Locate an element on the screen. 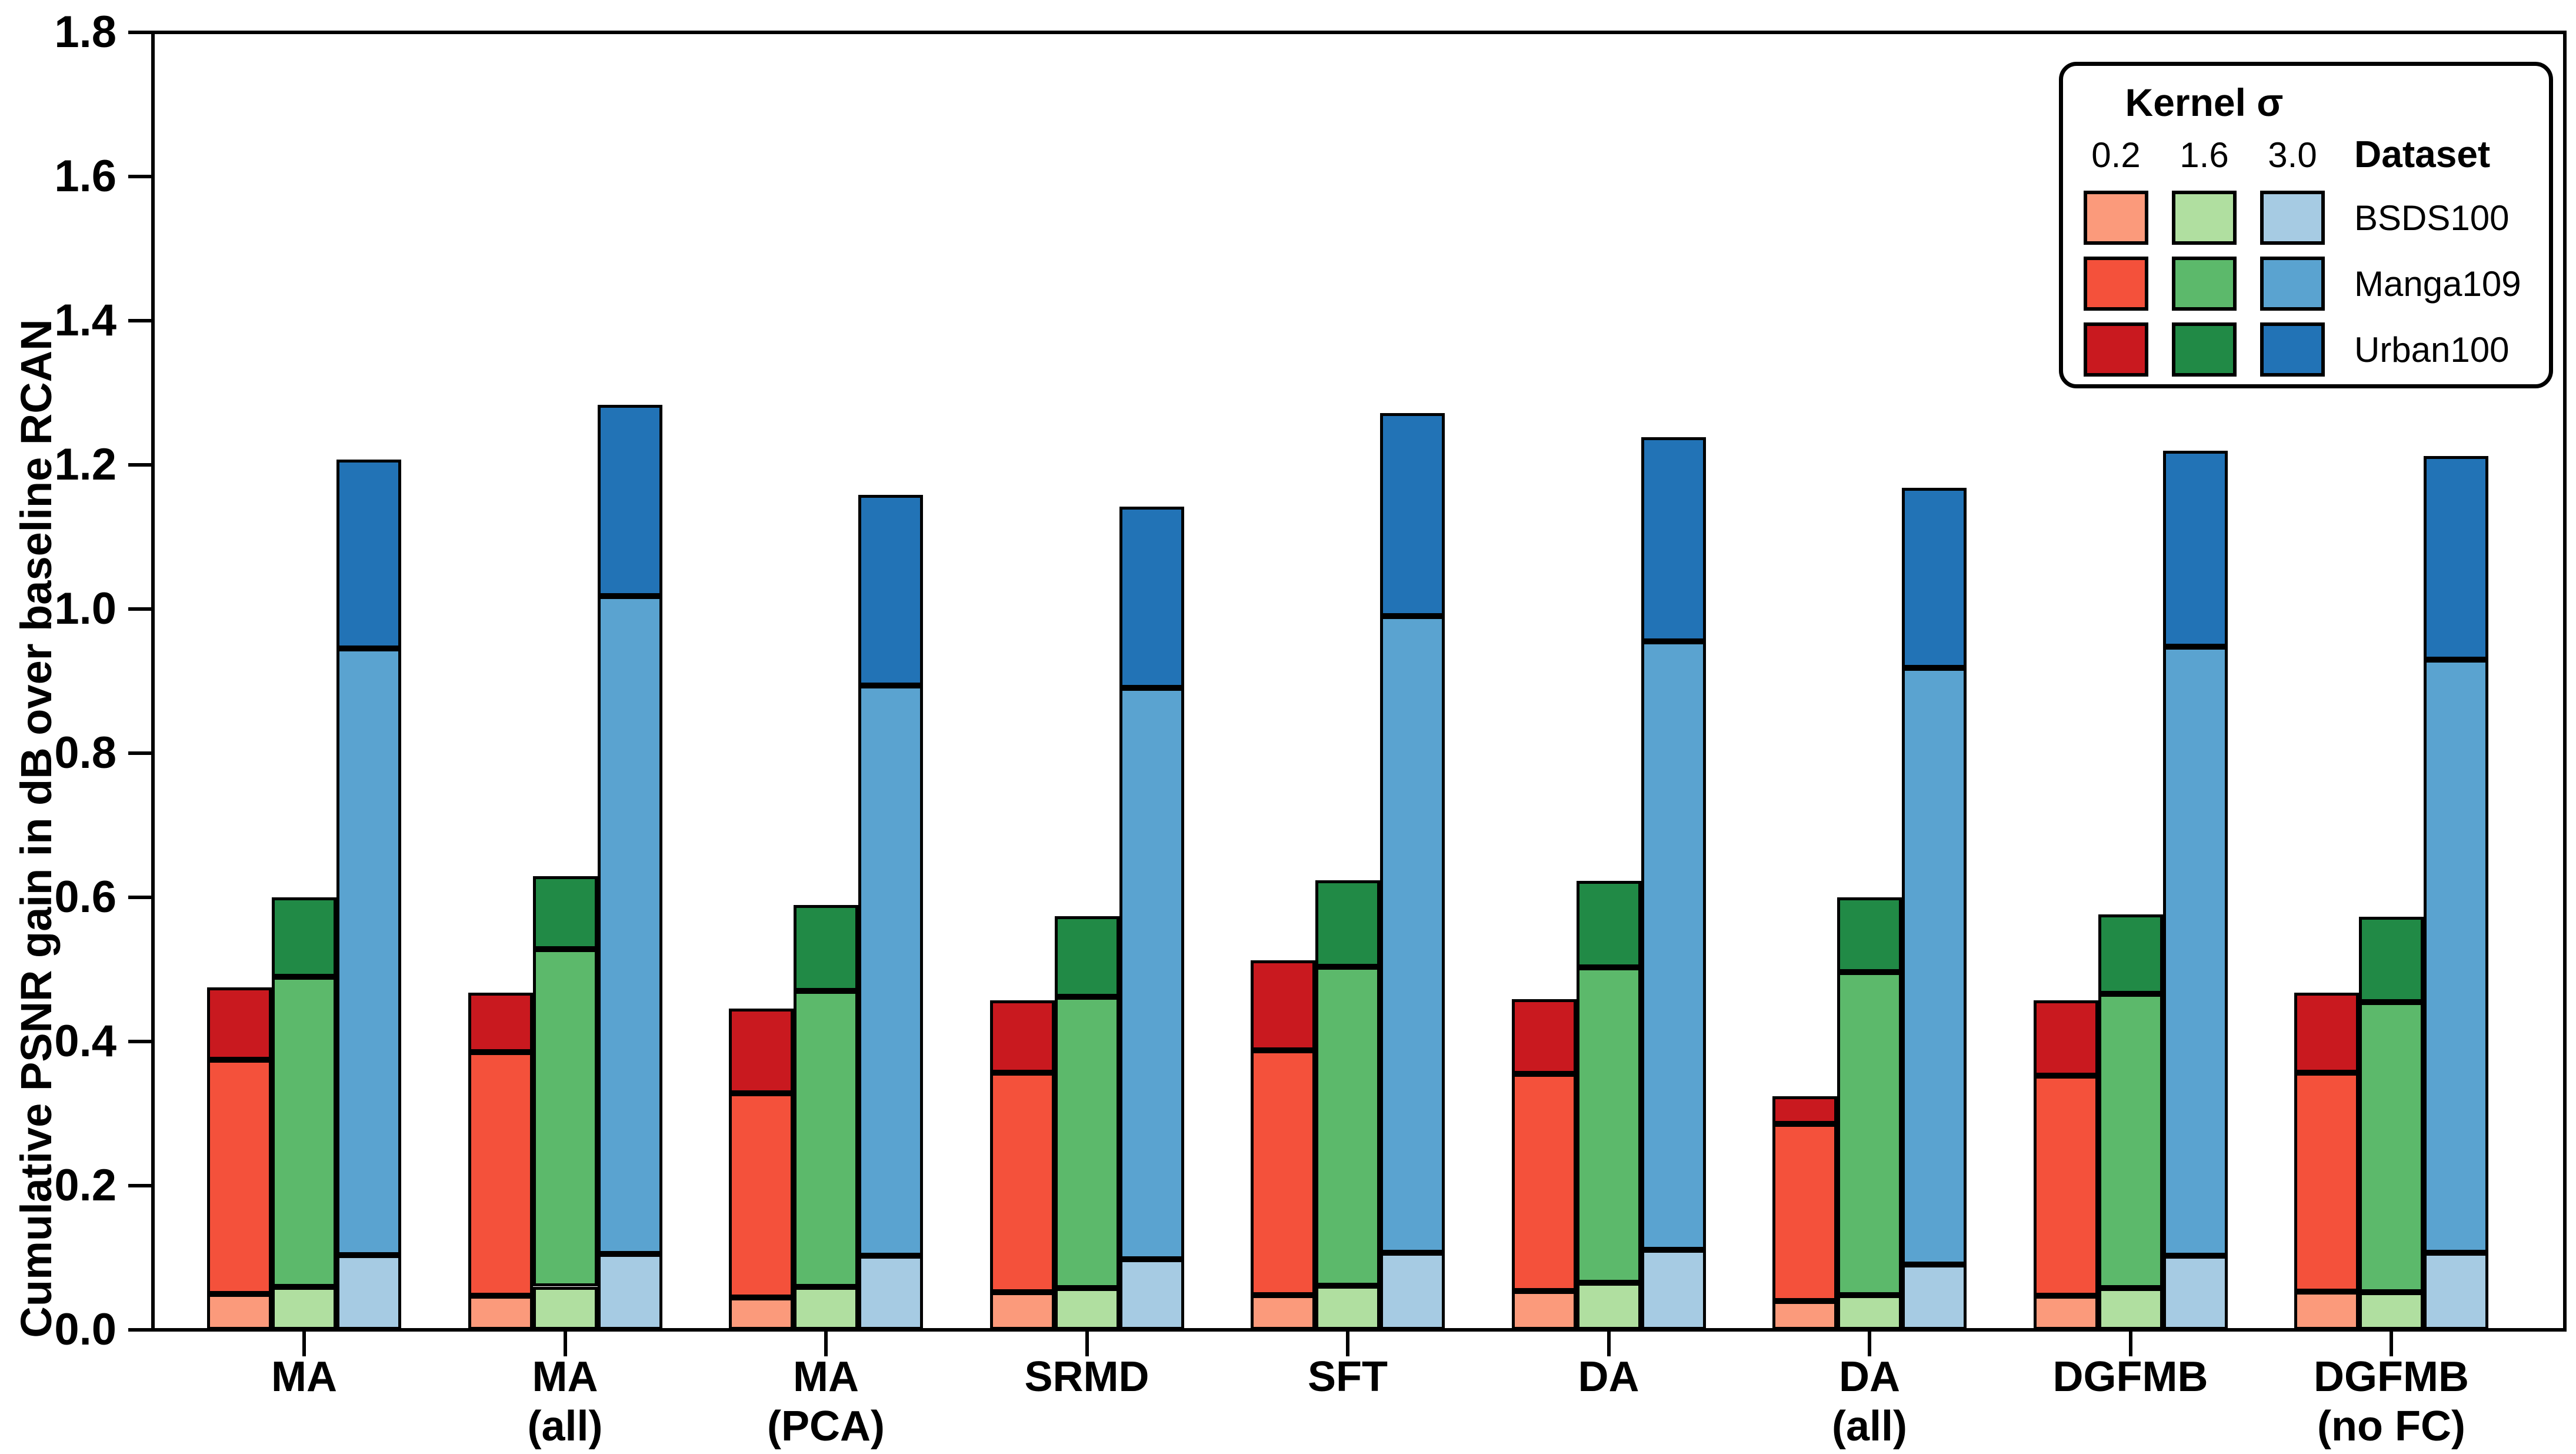  x-category-line: DGFMB is located at coordinates (2391, 1376).